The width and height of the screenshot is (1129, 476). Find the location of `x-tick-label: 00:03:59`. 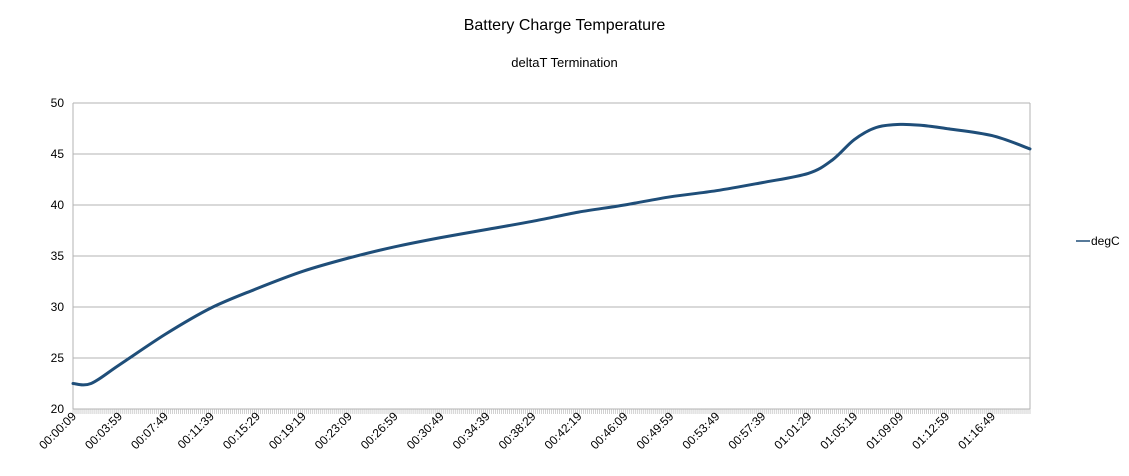

x-tick-label: 00:03:59 is located at coordinates (103, 430).